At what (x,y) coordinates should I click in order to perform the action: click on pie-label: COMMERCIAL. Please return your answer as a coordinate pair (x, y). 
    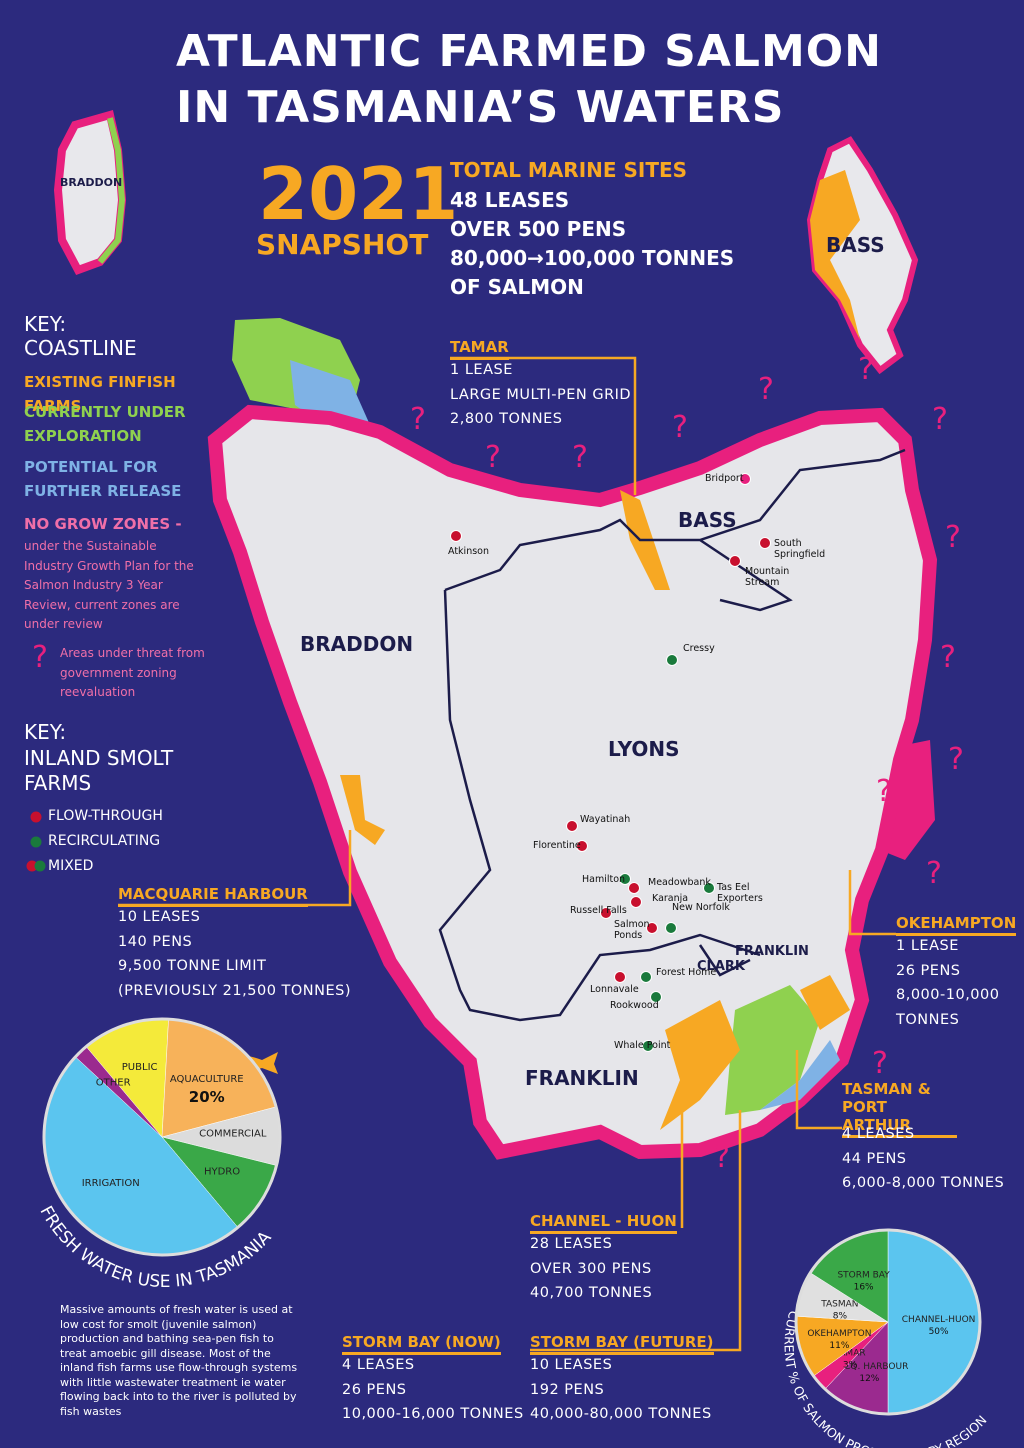
    Looking at the image, I should click on (233, 1134).